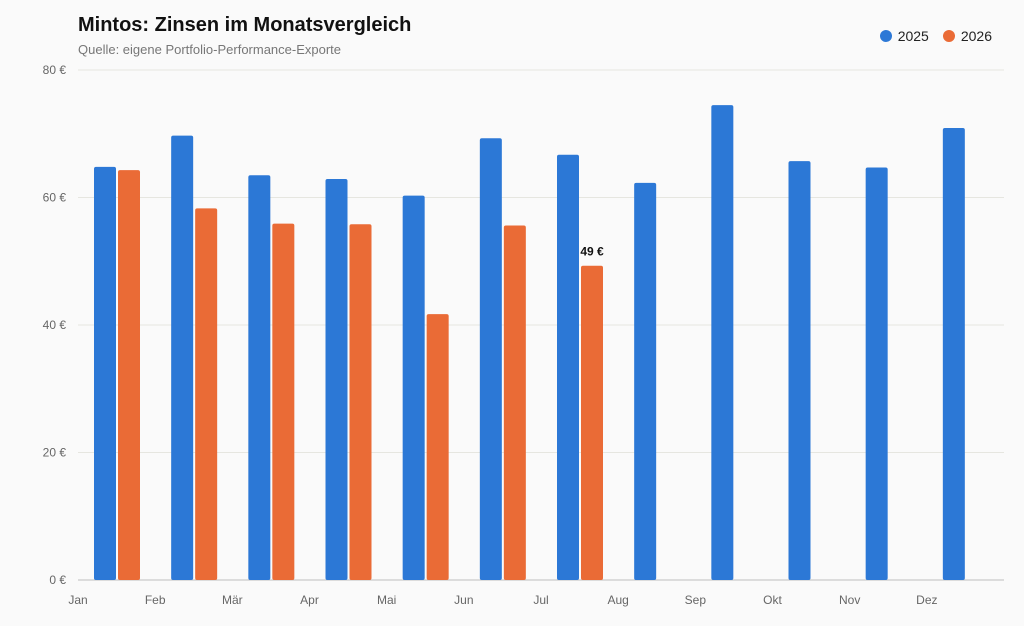 Image resolution: width=1024 pixels, height=626 pixels. What do you see at coordinates (413, 387) in the screenshot?
I see `bar-2025-Mai` at bounding box center [413, 387].